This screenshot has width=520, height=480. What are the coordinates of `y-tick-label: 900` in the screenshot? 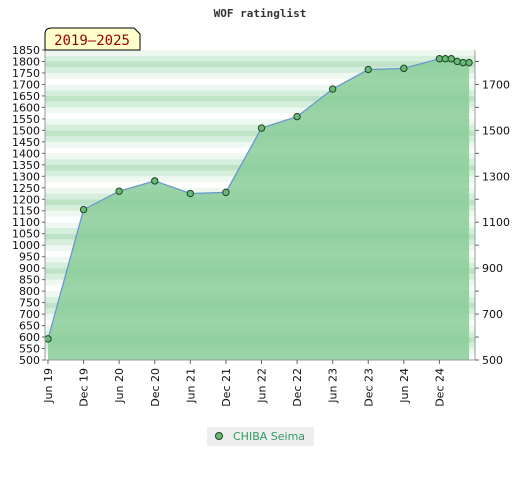 It's located at (29, 268).